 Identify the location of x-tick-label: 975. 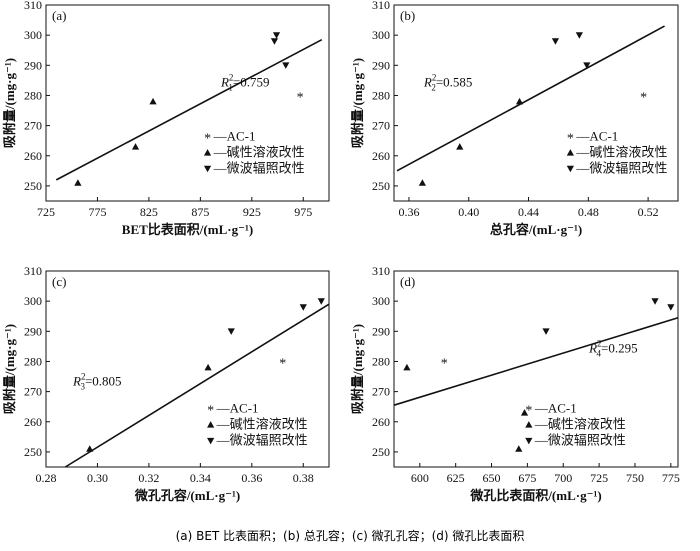
(303, 212).